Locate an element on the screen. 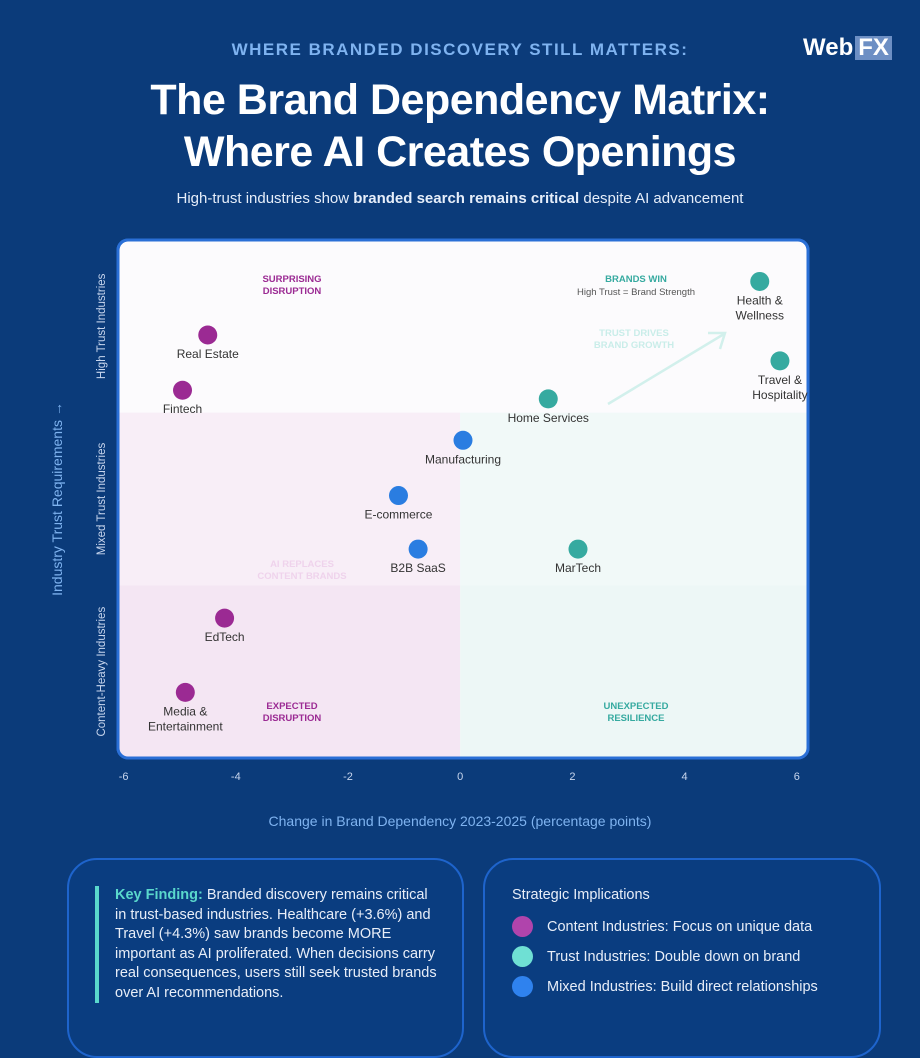 The width and height of the screenshot is (920, 1058). quadrant-label-title: SURPRISING is located at coordinates (291, 279).